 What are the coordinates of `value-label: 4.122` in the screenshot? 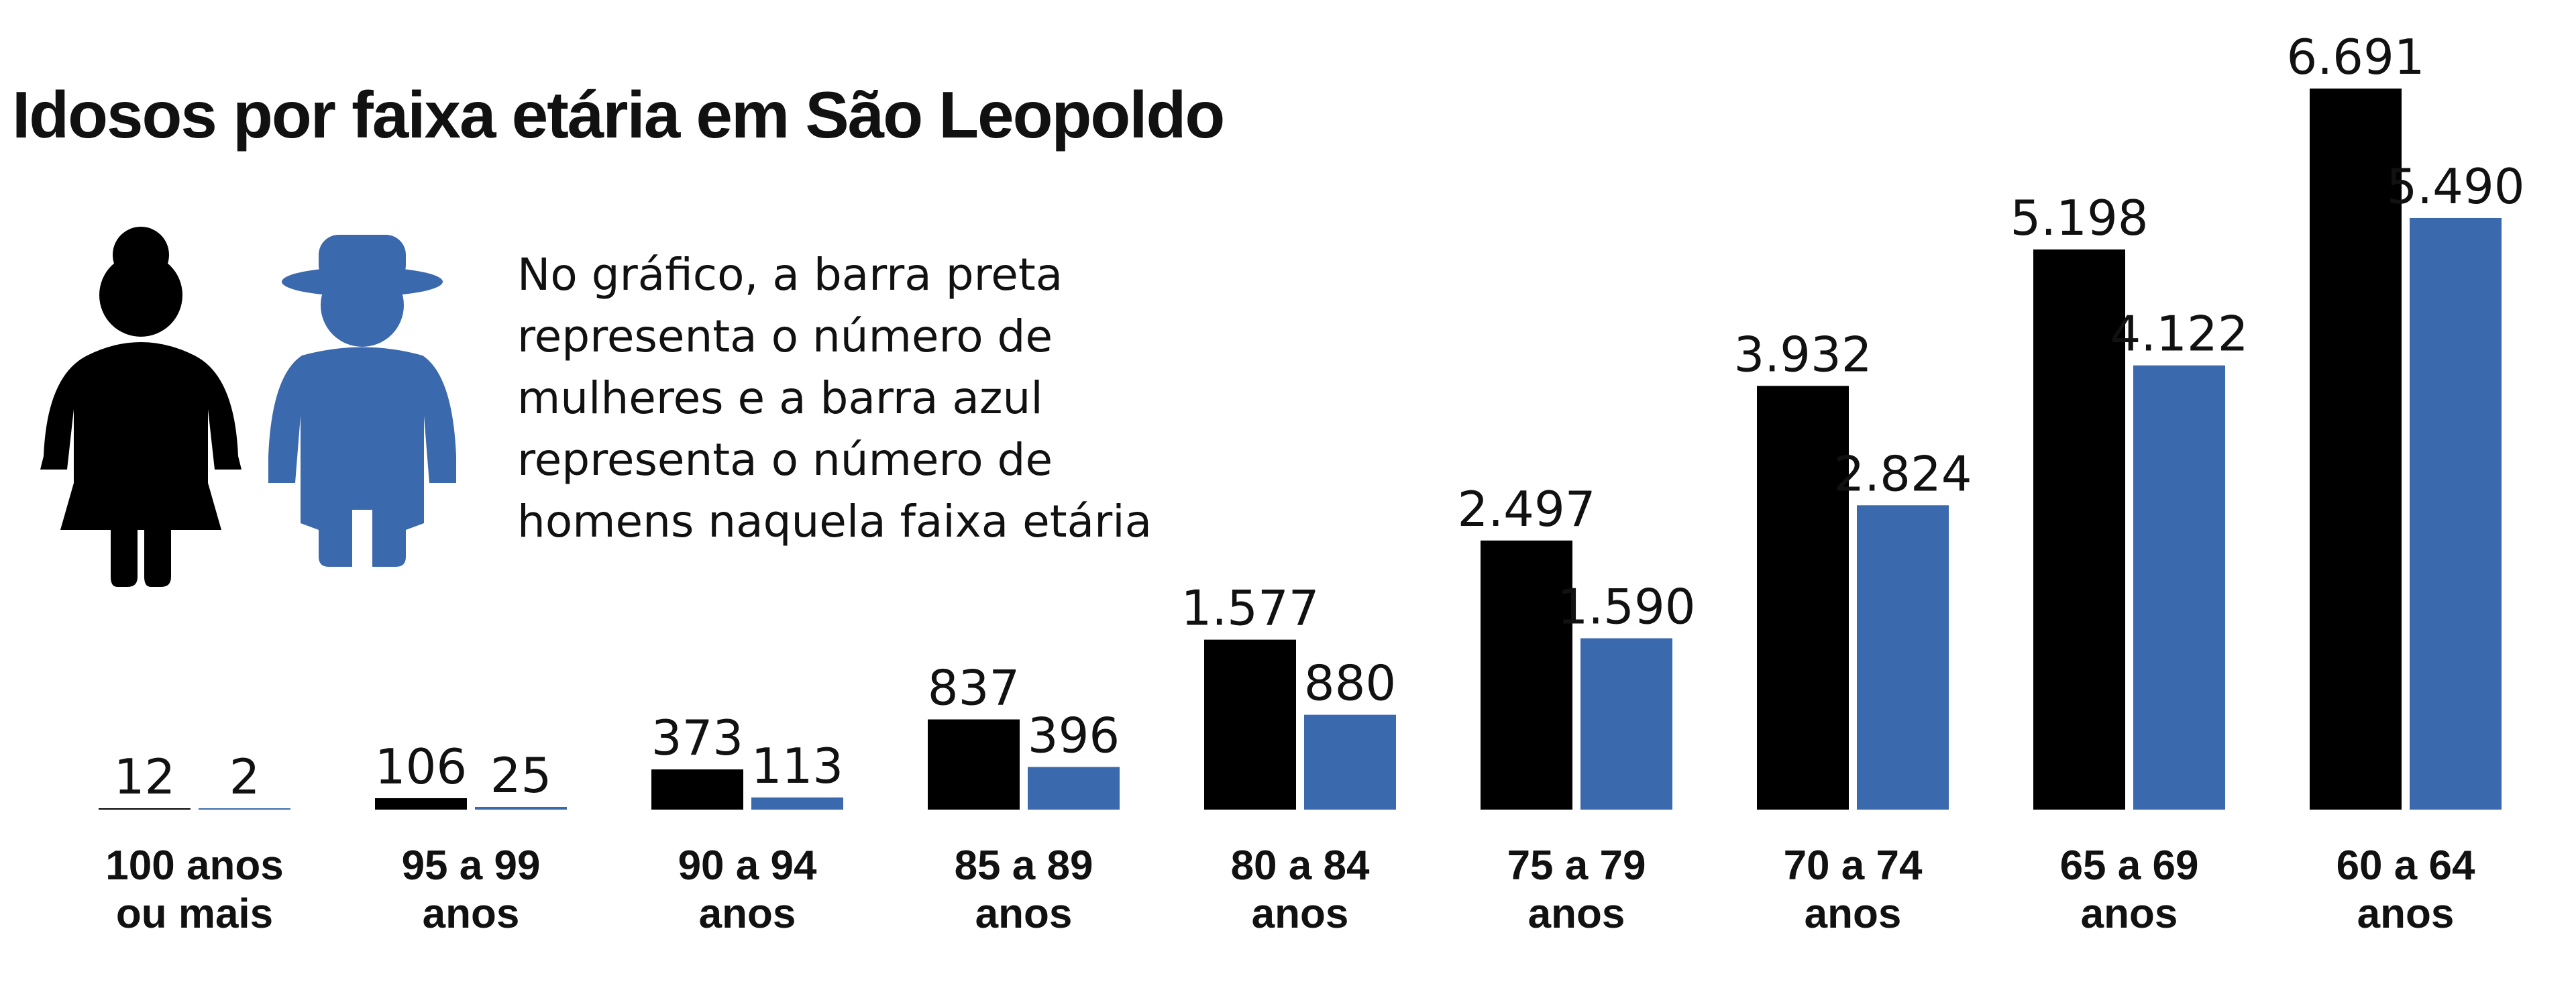 It's located at (2179, 334).